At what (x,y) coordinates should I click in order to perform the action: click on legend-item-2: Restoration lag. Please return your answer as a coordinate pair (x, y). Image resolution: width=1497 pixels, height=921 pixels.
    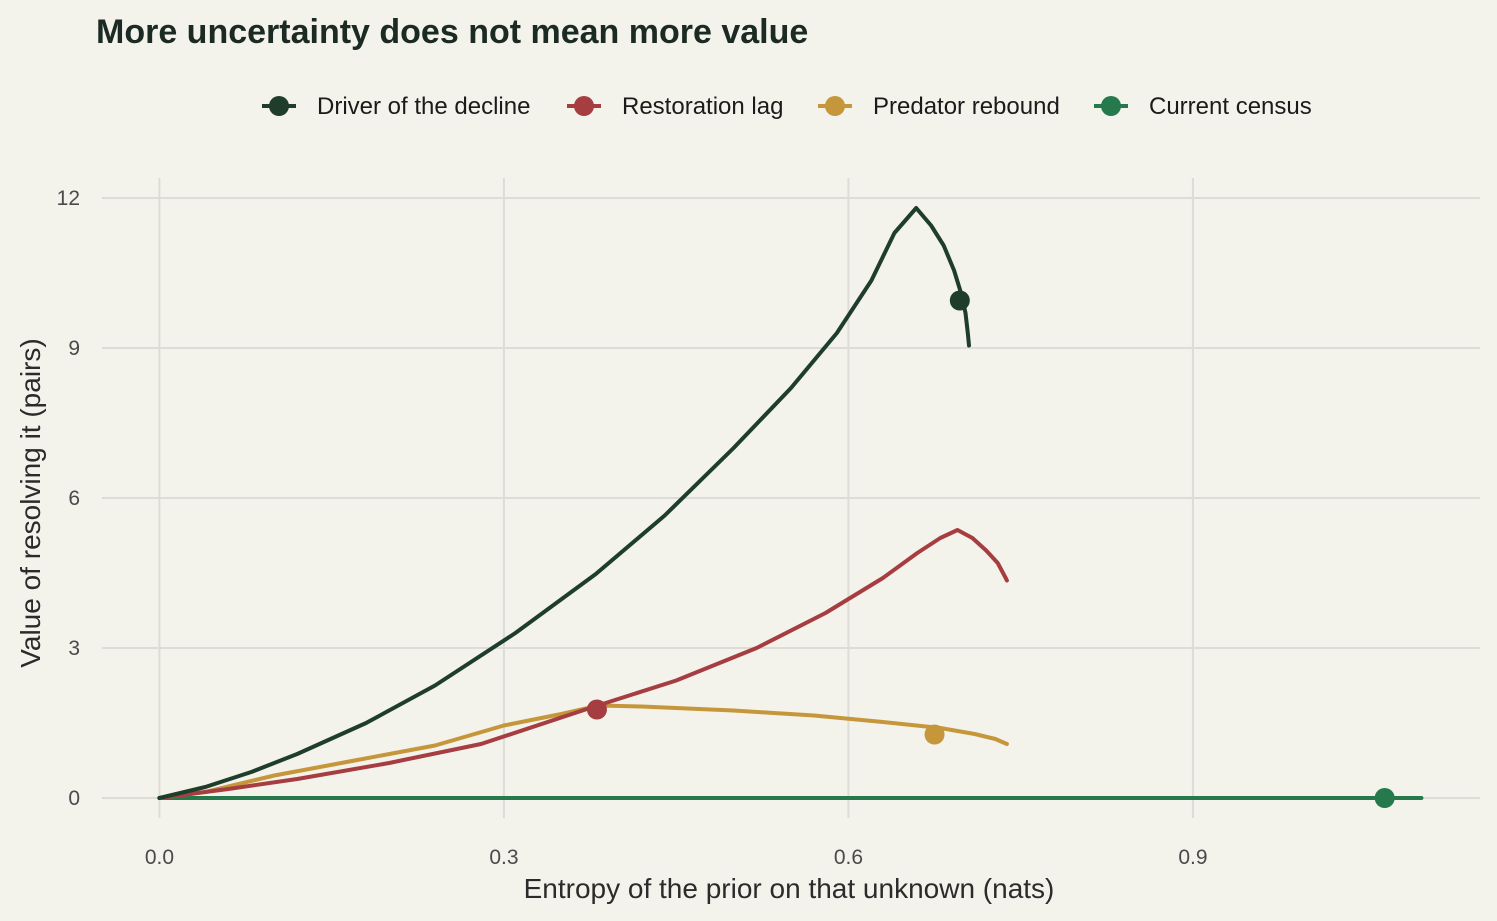
    Looking at the image, I should click on (675, 106).